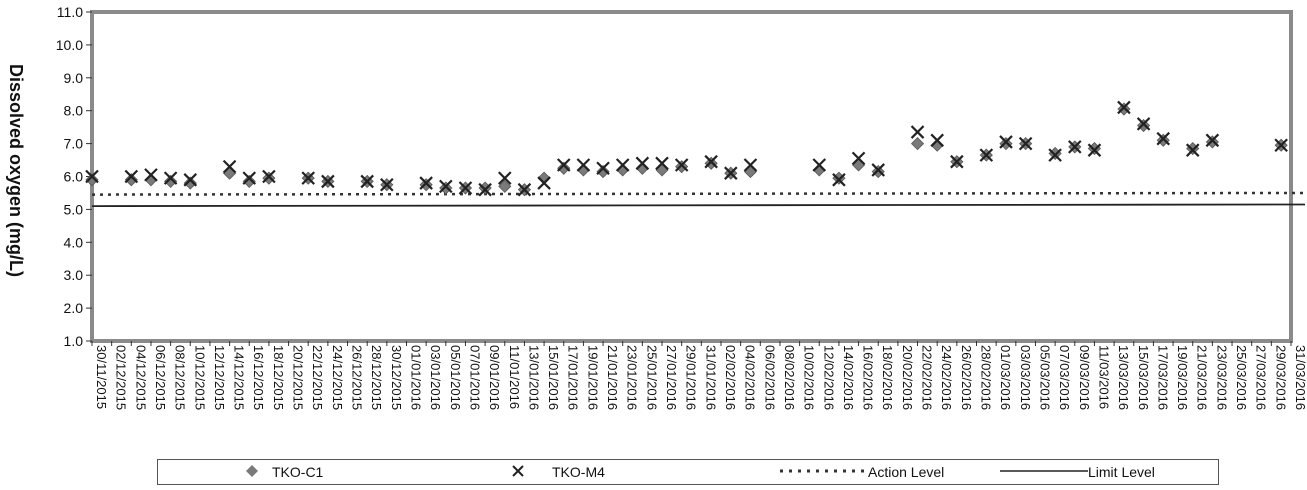 This screenshot has width=1307, height=490. Describe the element at coordinates (180, 377) in the screenshot. I see `x-tick-label: 08/12/2015` at that location.